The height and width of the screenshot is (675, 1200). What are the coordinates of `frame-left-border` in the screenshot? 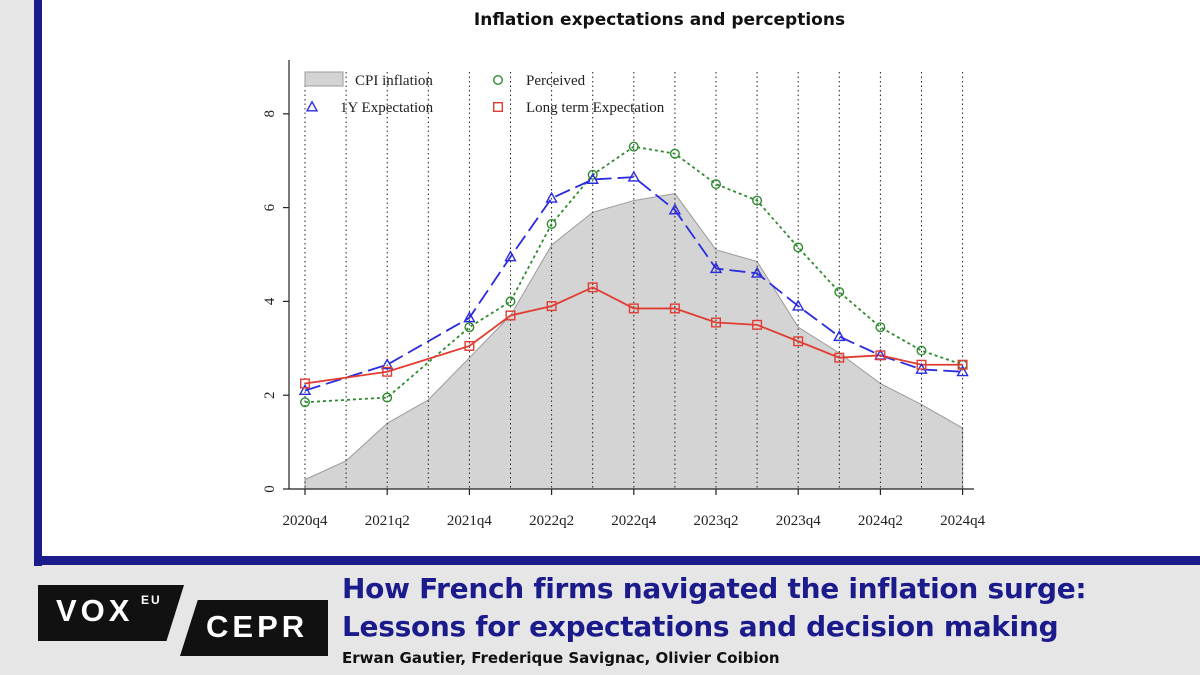 It's located at (38, 283).